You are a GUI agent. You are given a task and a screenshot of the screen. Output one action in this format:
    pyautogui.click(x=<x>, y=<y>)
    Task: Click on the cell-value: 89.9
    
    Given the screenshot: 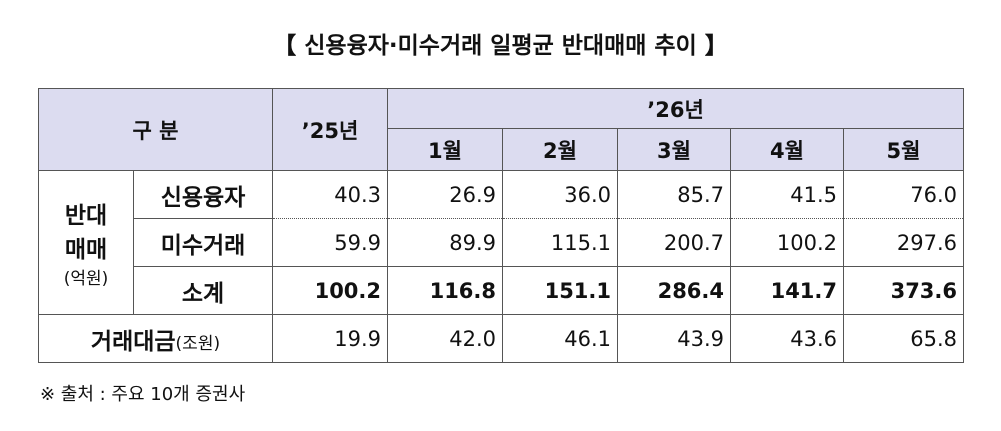 What is the action you would take?
    pyautogui.click(x=445, y=242)
    